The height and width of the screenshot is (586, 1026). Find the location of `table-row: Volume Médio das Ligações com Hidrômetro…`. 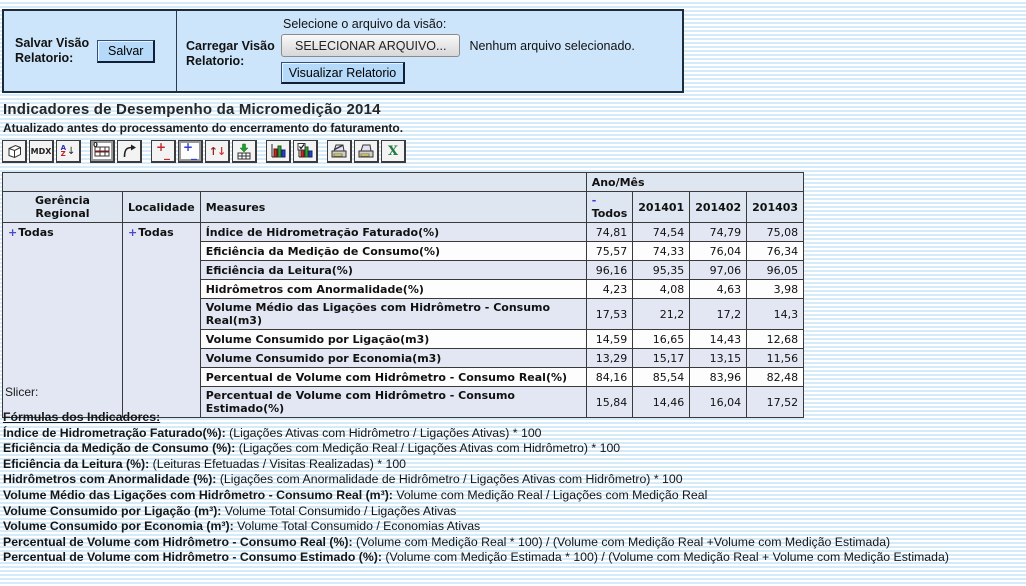

table-row: Volume Médio das Ligações com Hidrômetro… is located at coordinates (404, 314).